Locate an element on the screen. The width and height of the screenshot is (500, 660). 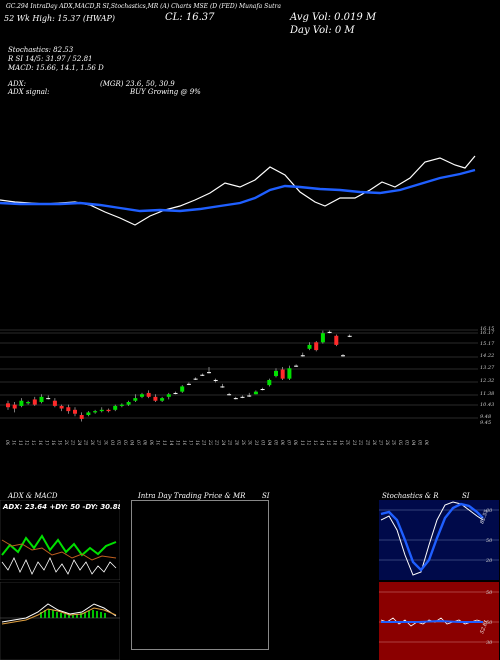
stochastics-panel: 80 50 20 82.55 is located at coordinates (439, 540).